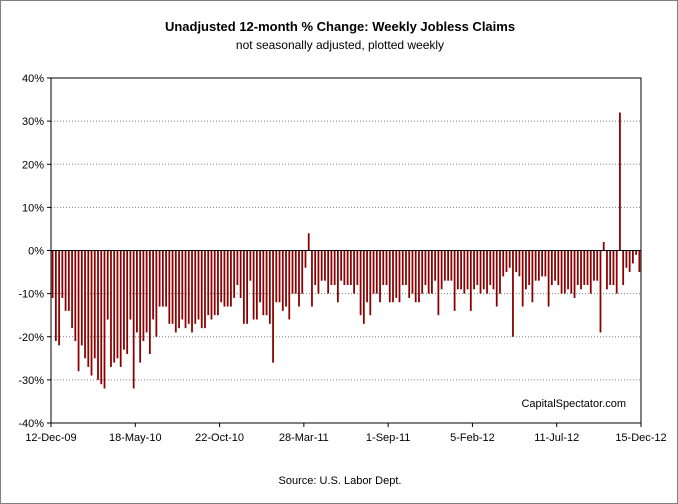  I want to click on source-note: Source: U.S. Labor Dept., so click(340, 481).